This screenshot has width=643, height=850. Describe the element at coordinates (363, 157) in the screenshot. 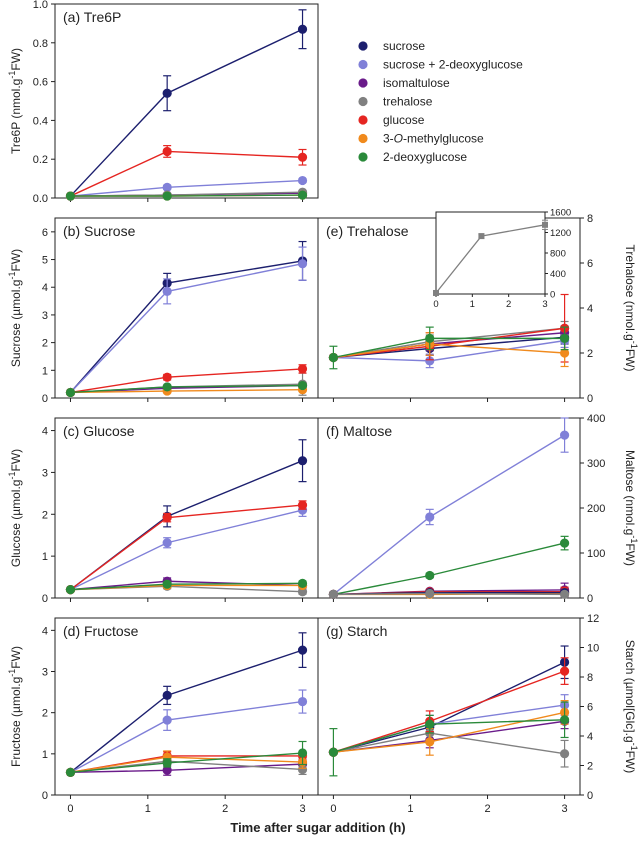

I see `legend-marker-dg` at that location.